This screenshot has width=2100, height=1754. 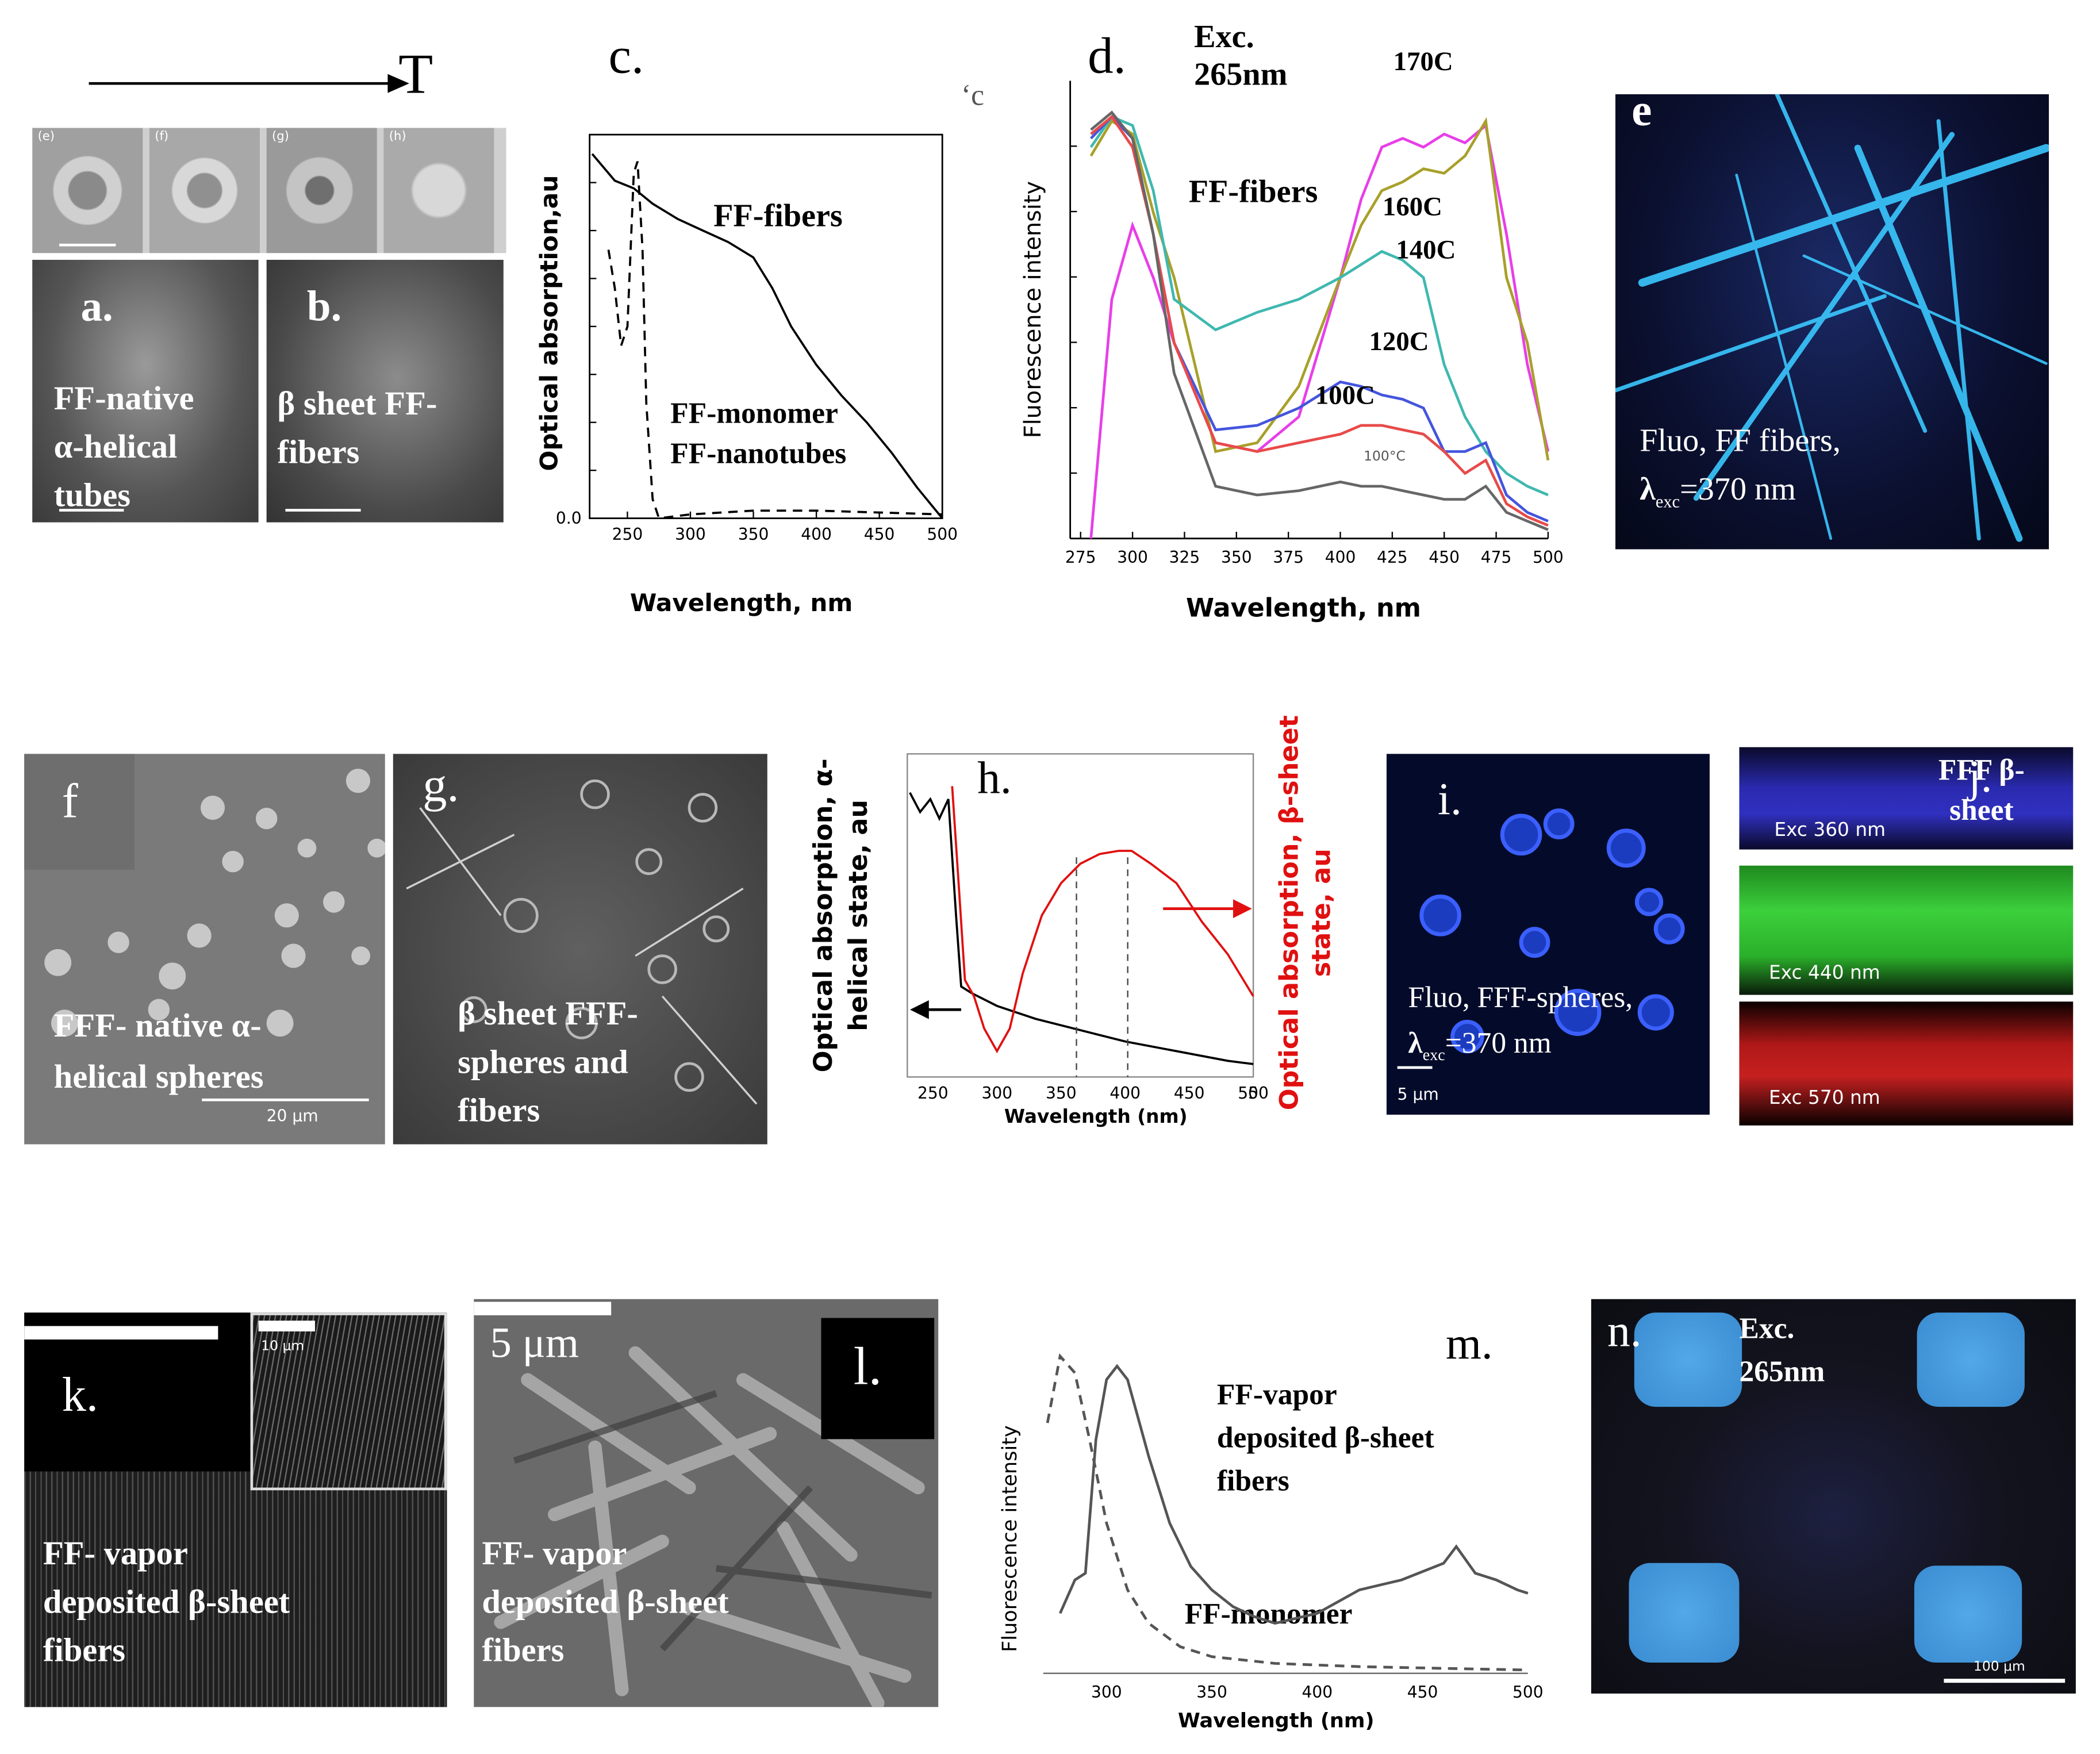 I want to click on panel-m-letter: m., so click(x=1469, y=1344).